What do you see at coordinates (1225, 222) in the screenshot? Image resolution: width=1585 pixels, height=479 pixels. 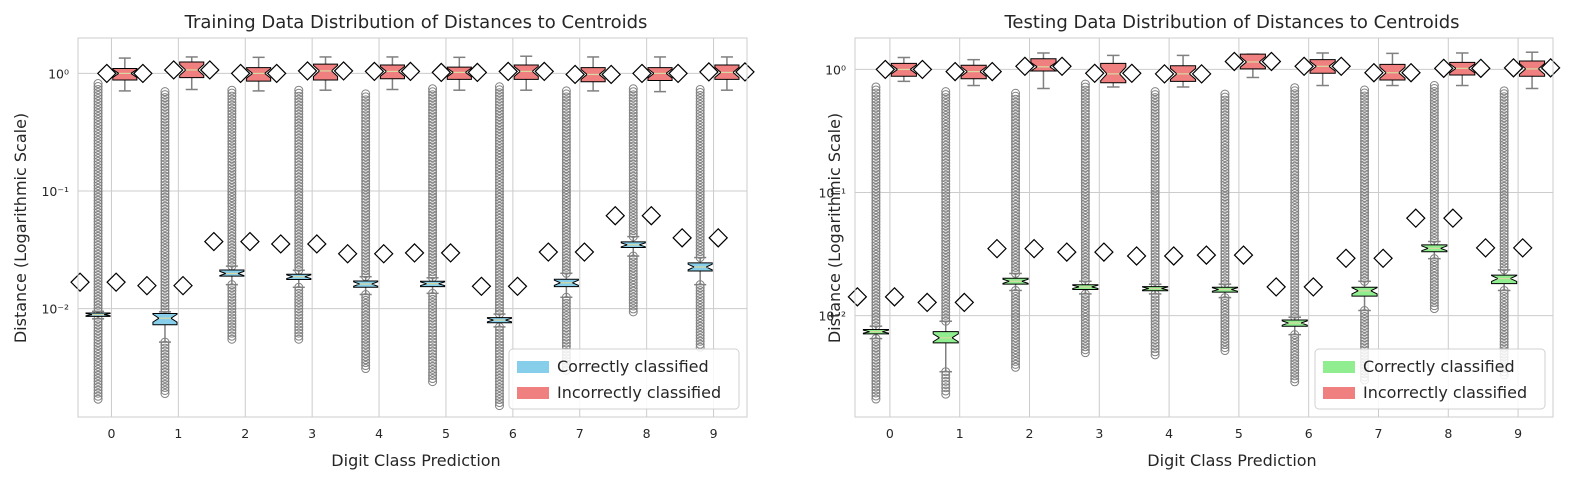 I see `test-correct-box-group` at bounding box center [1225, 222].